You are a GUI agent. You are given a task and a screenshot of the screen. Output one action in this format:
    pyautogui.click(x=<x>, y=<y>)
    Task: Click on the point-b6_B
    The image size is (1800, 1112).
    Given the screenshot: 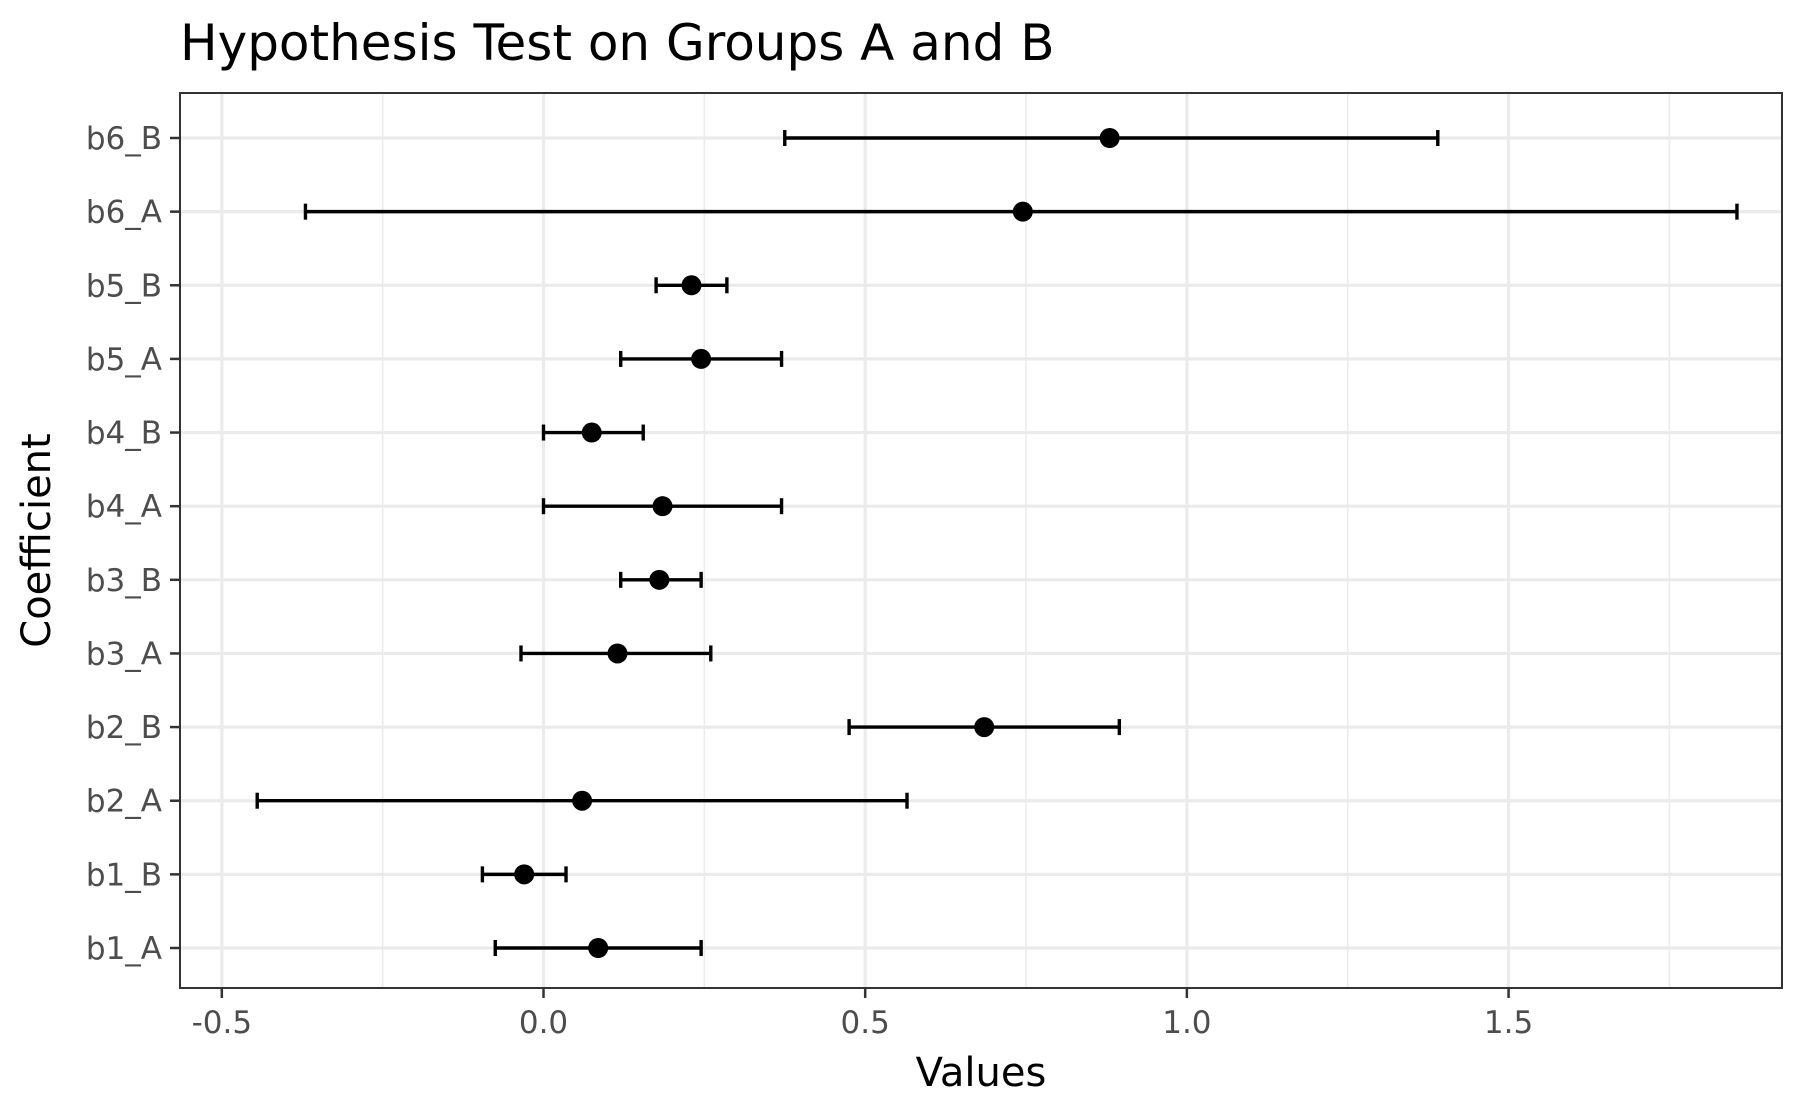 What is the action you would take?
    pyautogui.click(x=1109, y=138)
    